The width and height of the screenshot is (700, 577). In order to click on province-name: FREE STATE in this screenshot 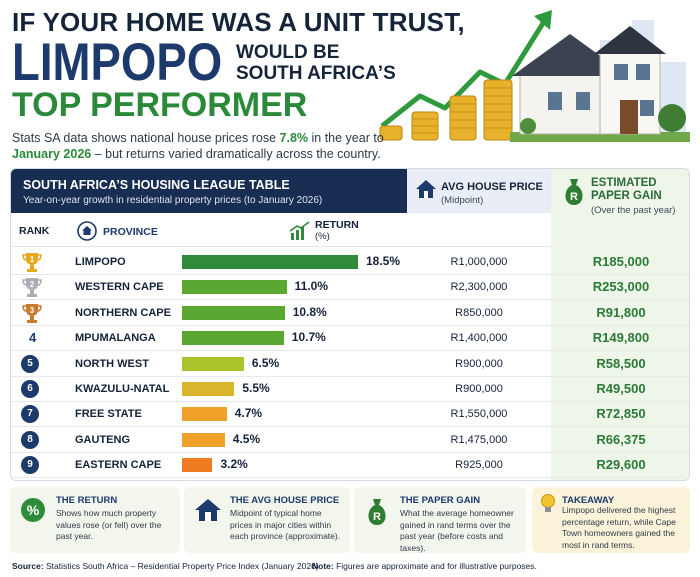, I will do `click(108, 414)`.